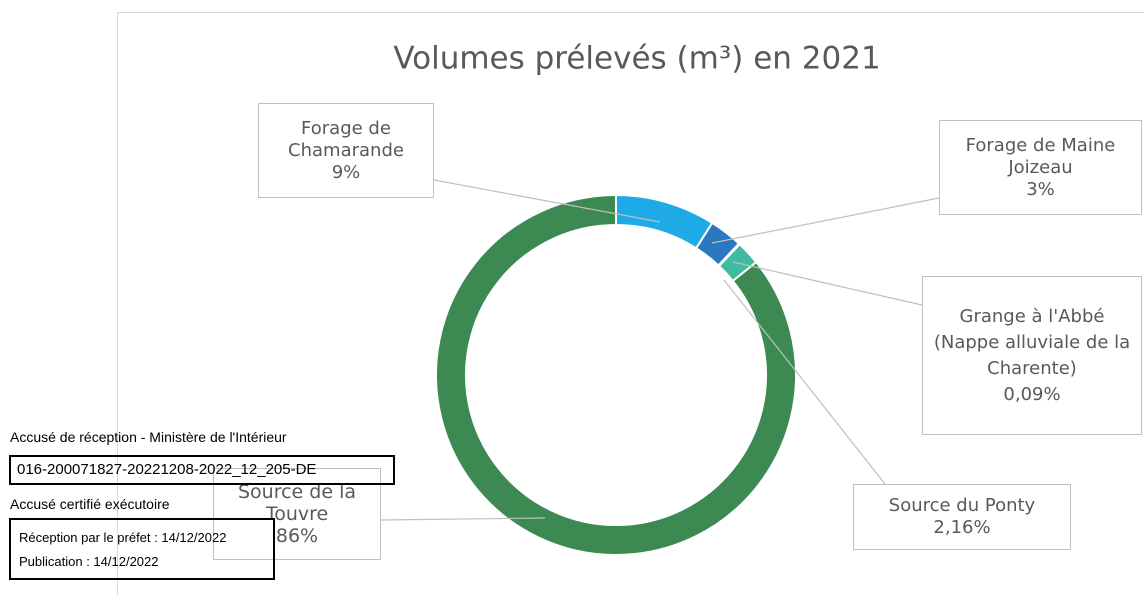  Describe the element at coordinates (962, 527) in the screenshot. I see `label-value: 2,16%` at that location.